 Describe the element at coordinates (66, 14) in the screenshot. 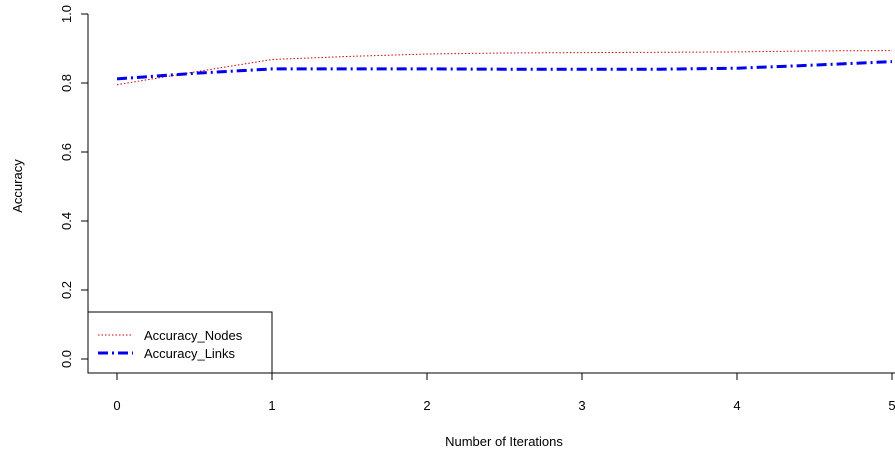

I see `y-tick-label: 1.0` at that location.